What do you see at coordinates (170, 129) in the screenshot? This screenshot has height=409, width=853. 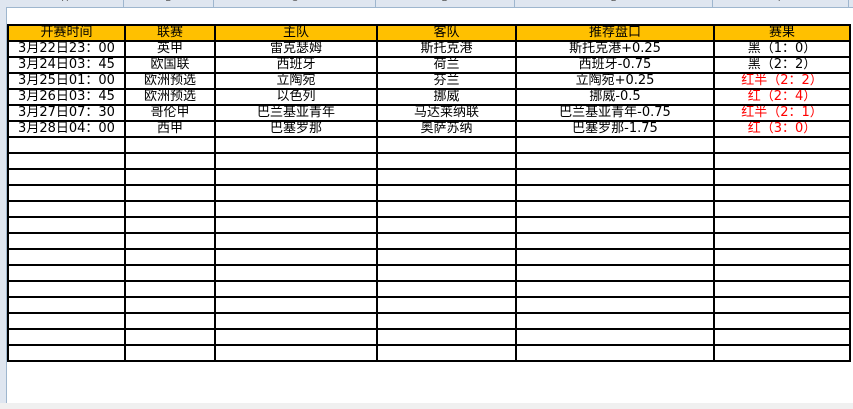 I see `league-cell: 西甲` at bounding box center [170, 129].